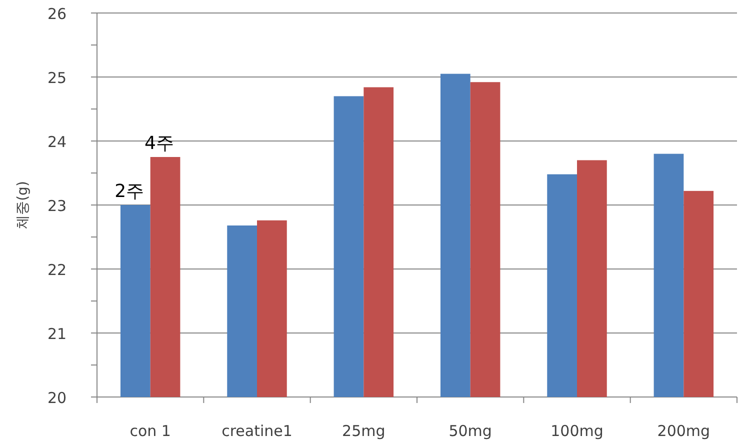 The image size is (739, 448). What do you see at coordinates (57, 14) in the screenshot?
I see `y-tick-label: 26` at bounding box center [57, 14].